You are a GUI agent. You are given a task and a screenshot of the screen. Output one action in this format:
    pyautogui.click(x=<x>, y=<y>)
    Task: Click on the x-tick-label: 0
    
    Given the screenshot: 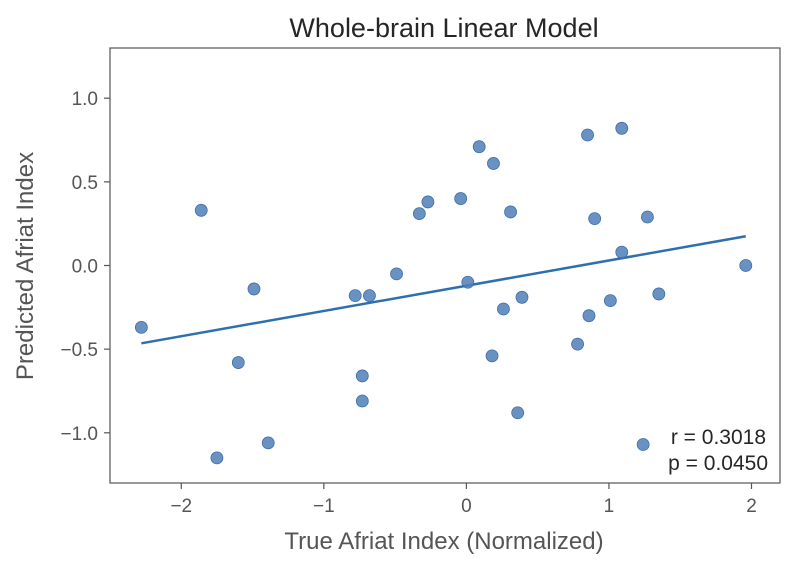 What is the action you would take?
    pyautogui.click(x=466, y=506)
    